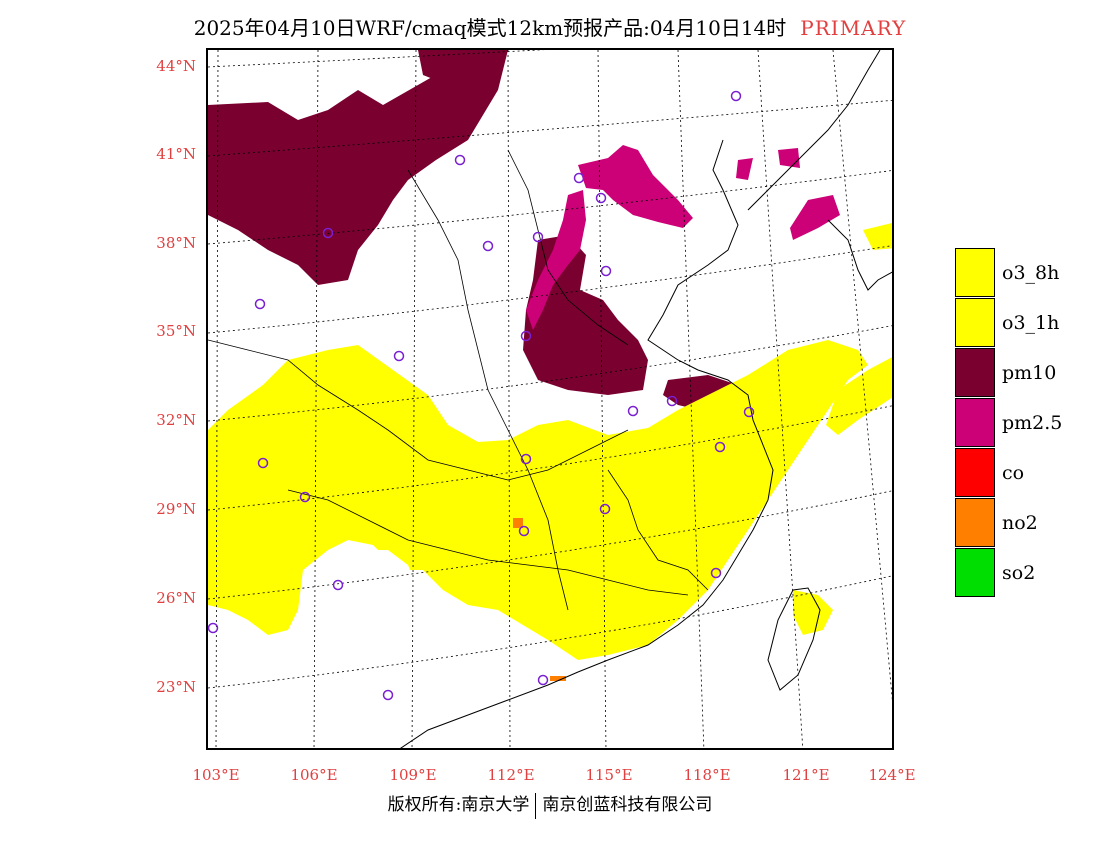  I want to click on copyright-right: 南京创蓝科技有限公司, so click(627, 805).